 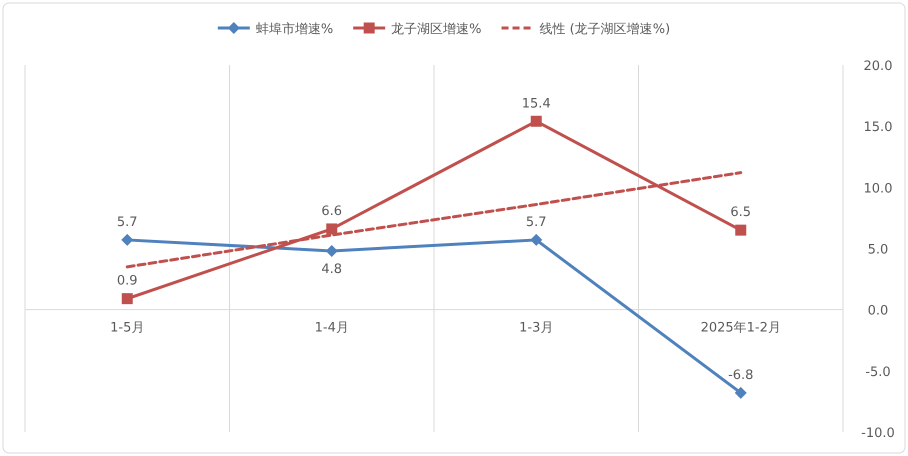 I want to click on data-label: 4.8, so click(x=331, y=269).